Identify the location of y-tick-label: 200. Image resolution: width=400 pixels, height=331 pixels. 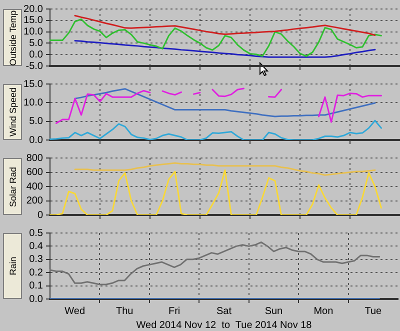
(35, 201).